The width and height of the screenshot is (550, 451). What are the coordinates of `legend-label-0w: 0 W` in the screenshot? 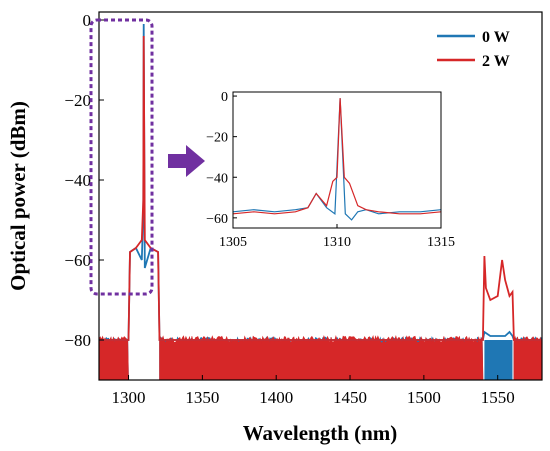 It's located at (496, 37).